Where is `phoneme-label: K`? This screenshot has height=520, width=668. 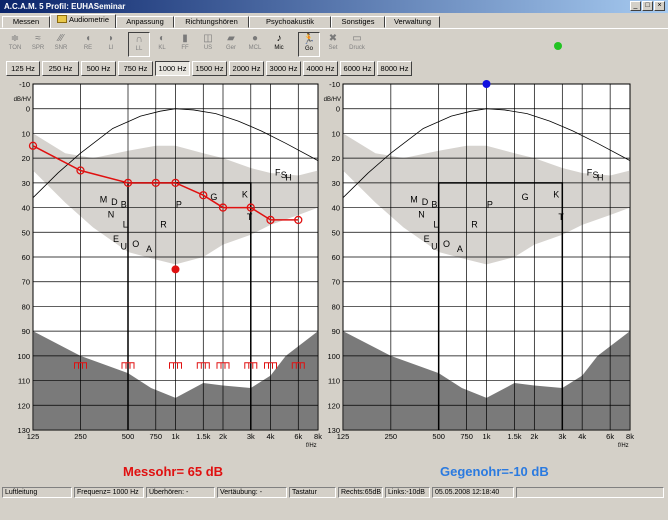 phoneme-label: K is located at coordinates (556, 195).